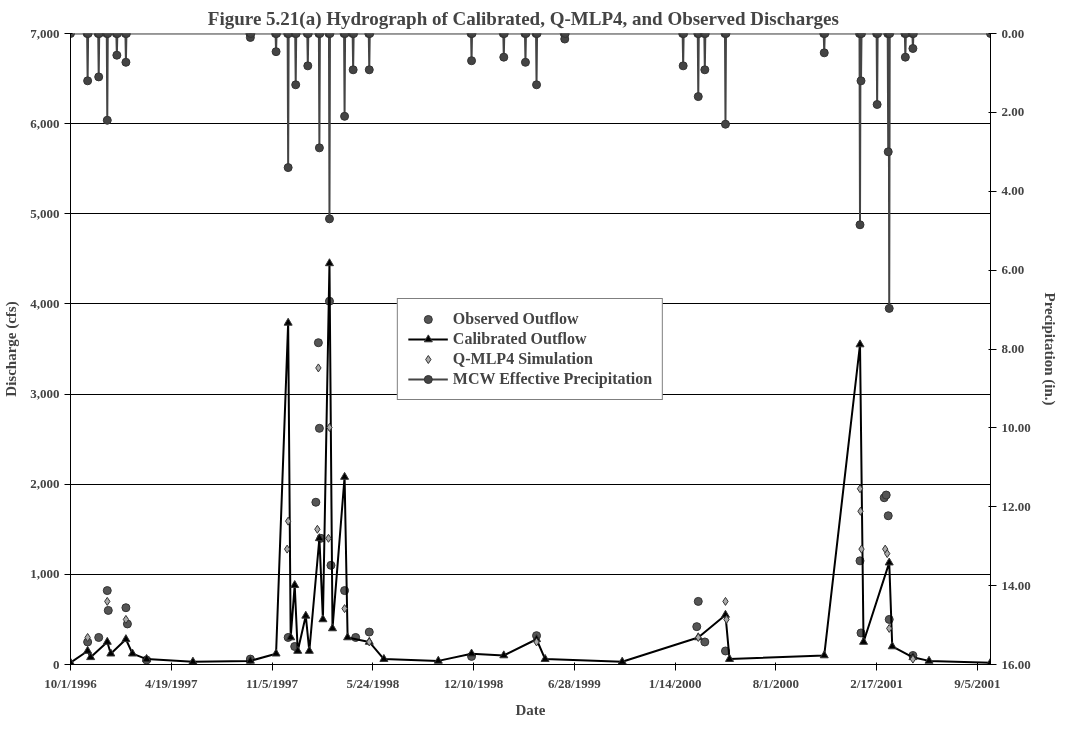  Describe the element at coordinates (530, 709) in the screenshot. I see `x-axis-title: Date` at that location.